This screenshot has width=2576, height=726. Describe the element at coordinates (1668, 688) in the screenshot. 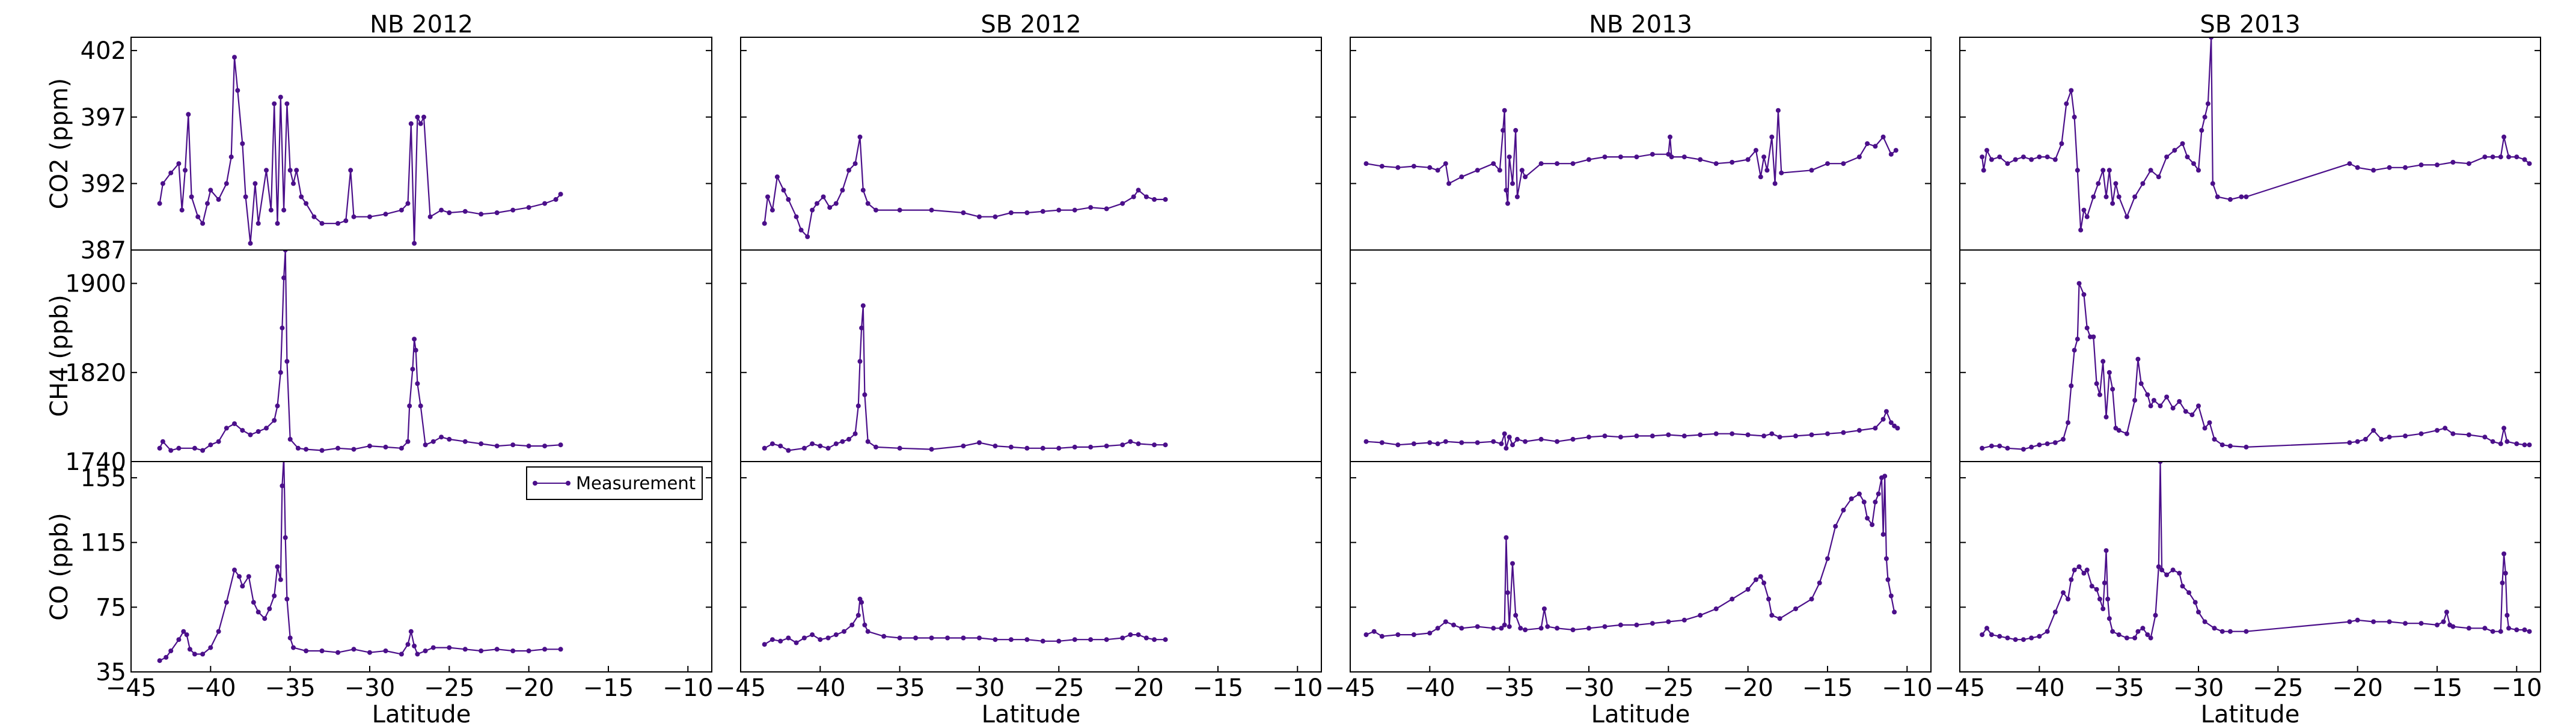

I see `x-tick-label: −25` at that location.